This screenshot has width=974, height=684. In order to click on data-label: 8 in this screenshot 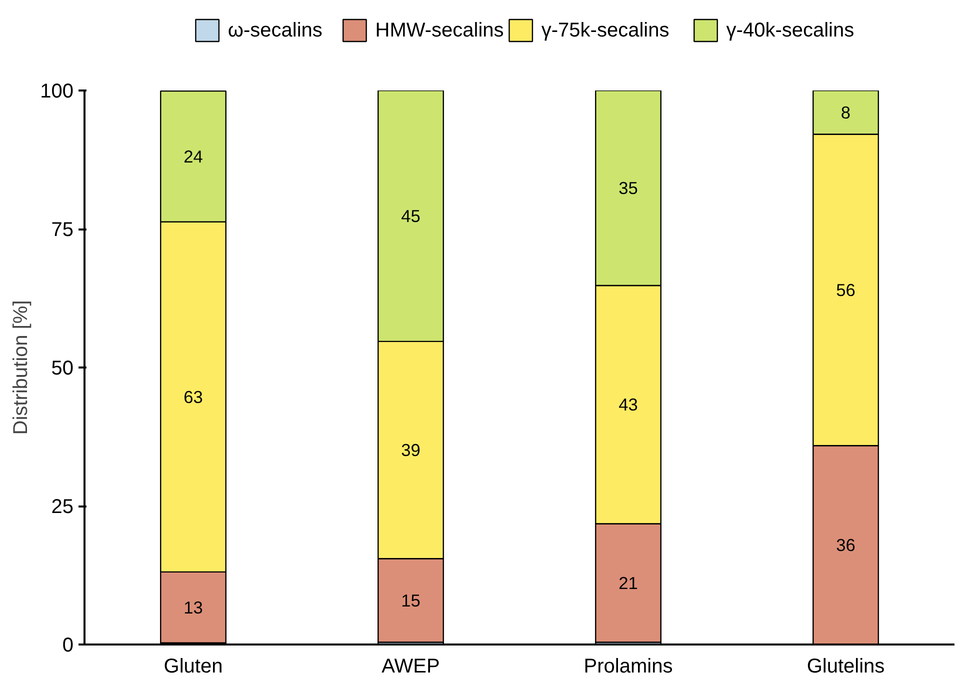, I will do `click(845, 112)`.